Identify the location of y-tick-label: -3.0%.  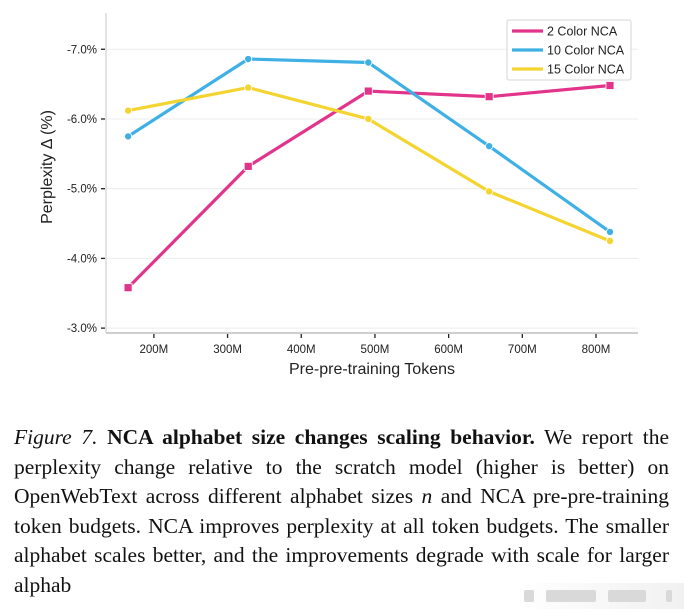
(82, 329).